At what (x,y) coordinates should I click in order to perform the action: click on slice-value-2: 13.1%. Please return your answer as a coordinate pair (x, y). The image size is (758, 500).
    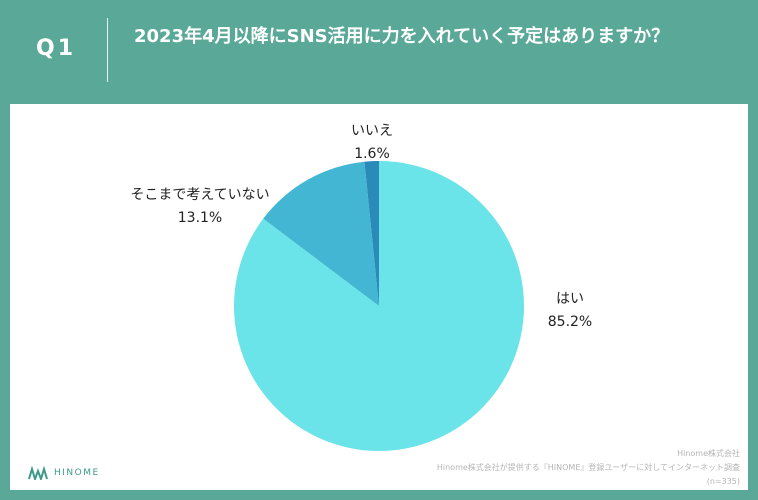
    Looking at the image, I should click on (200, 218).